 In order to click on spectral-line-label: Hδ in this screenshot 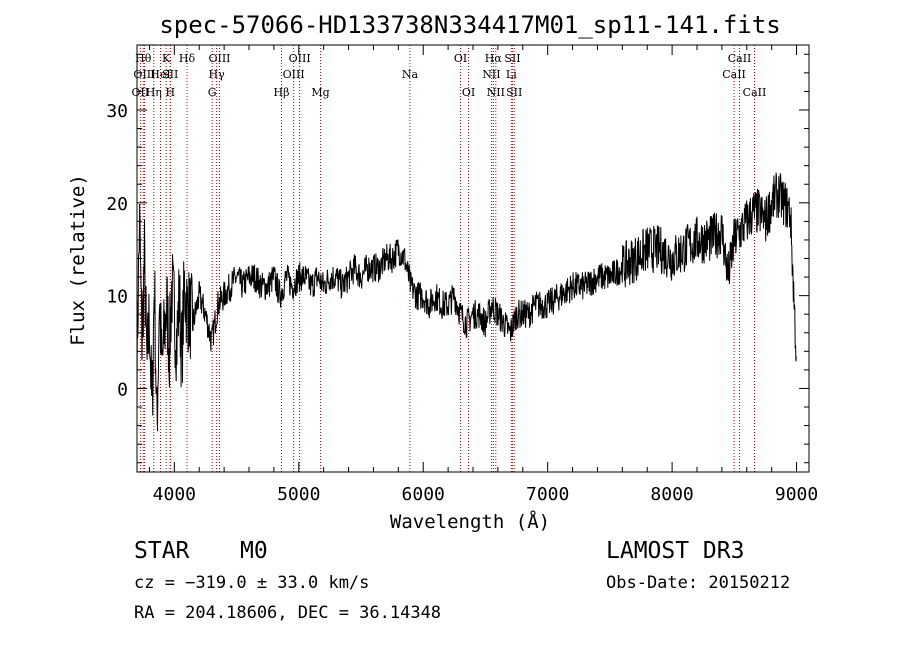, I will do `click(187, 58)`.